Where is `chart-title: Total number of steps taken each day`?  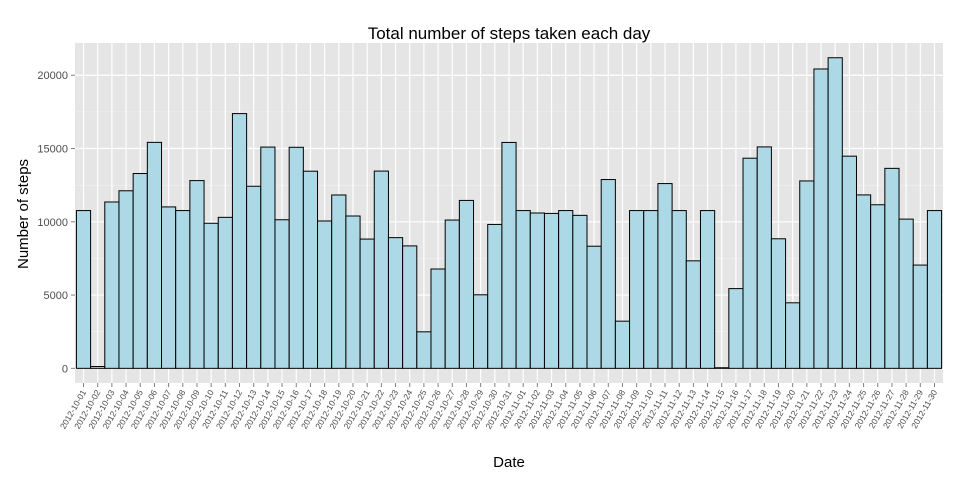
chart-title: Total number of steps taken each day is located at coordinates (509, 33).